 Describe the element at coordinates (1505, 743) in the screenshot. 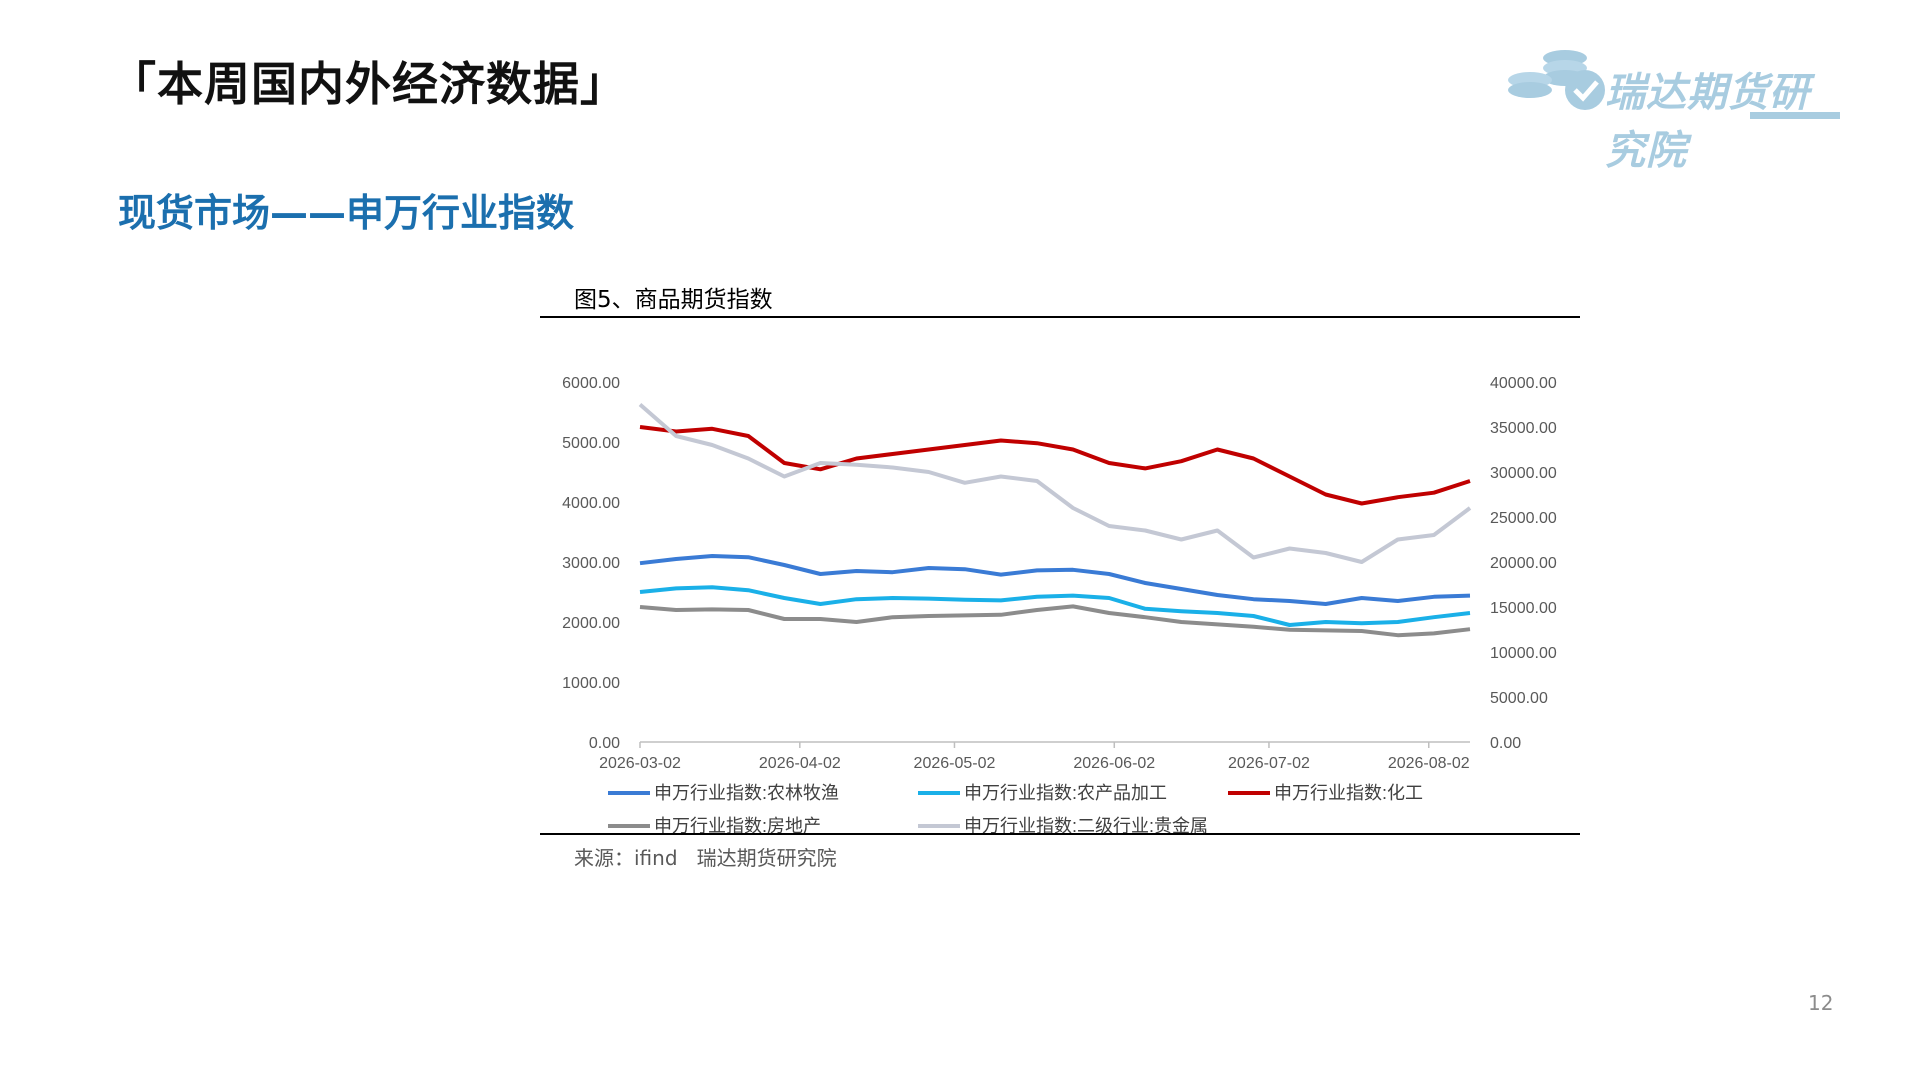

I see `y-right-tick-label: 0.00` at that location.